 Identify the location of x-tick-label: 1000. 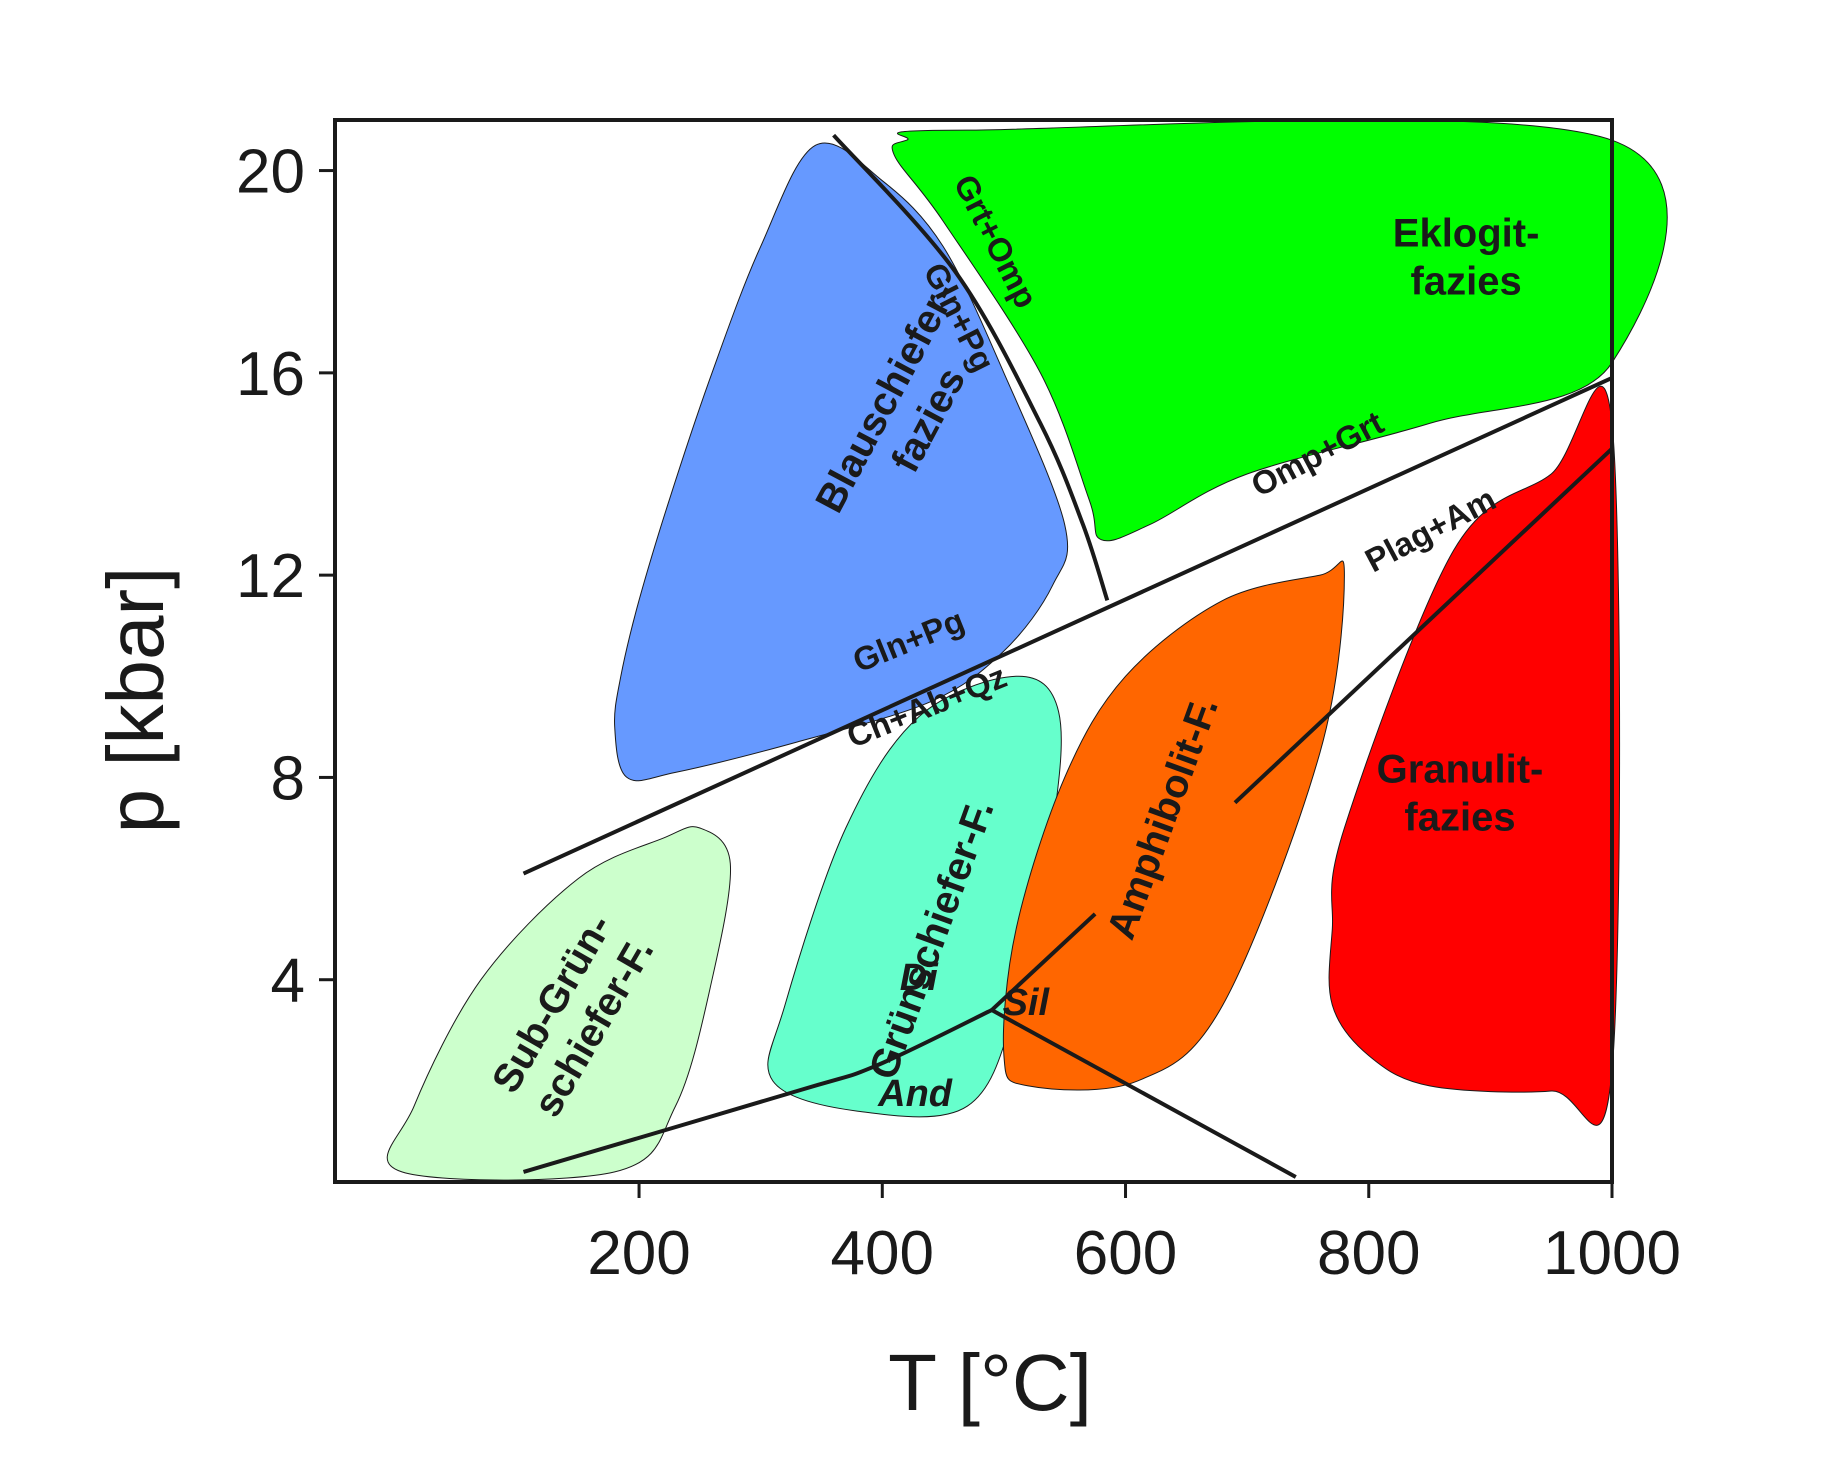
(1612, 1253).